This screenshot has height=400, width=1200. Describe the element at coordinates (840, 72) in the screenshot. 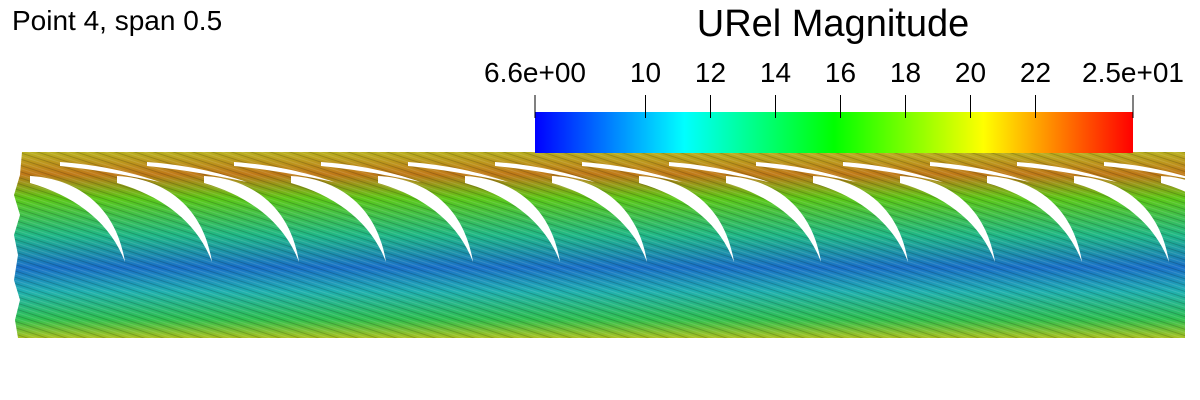

I see `colorbar-tick-label: 16` at that location.